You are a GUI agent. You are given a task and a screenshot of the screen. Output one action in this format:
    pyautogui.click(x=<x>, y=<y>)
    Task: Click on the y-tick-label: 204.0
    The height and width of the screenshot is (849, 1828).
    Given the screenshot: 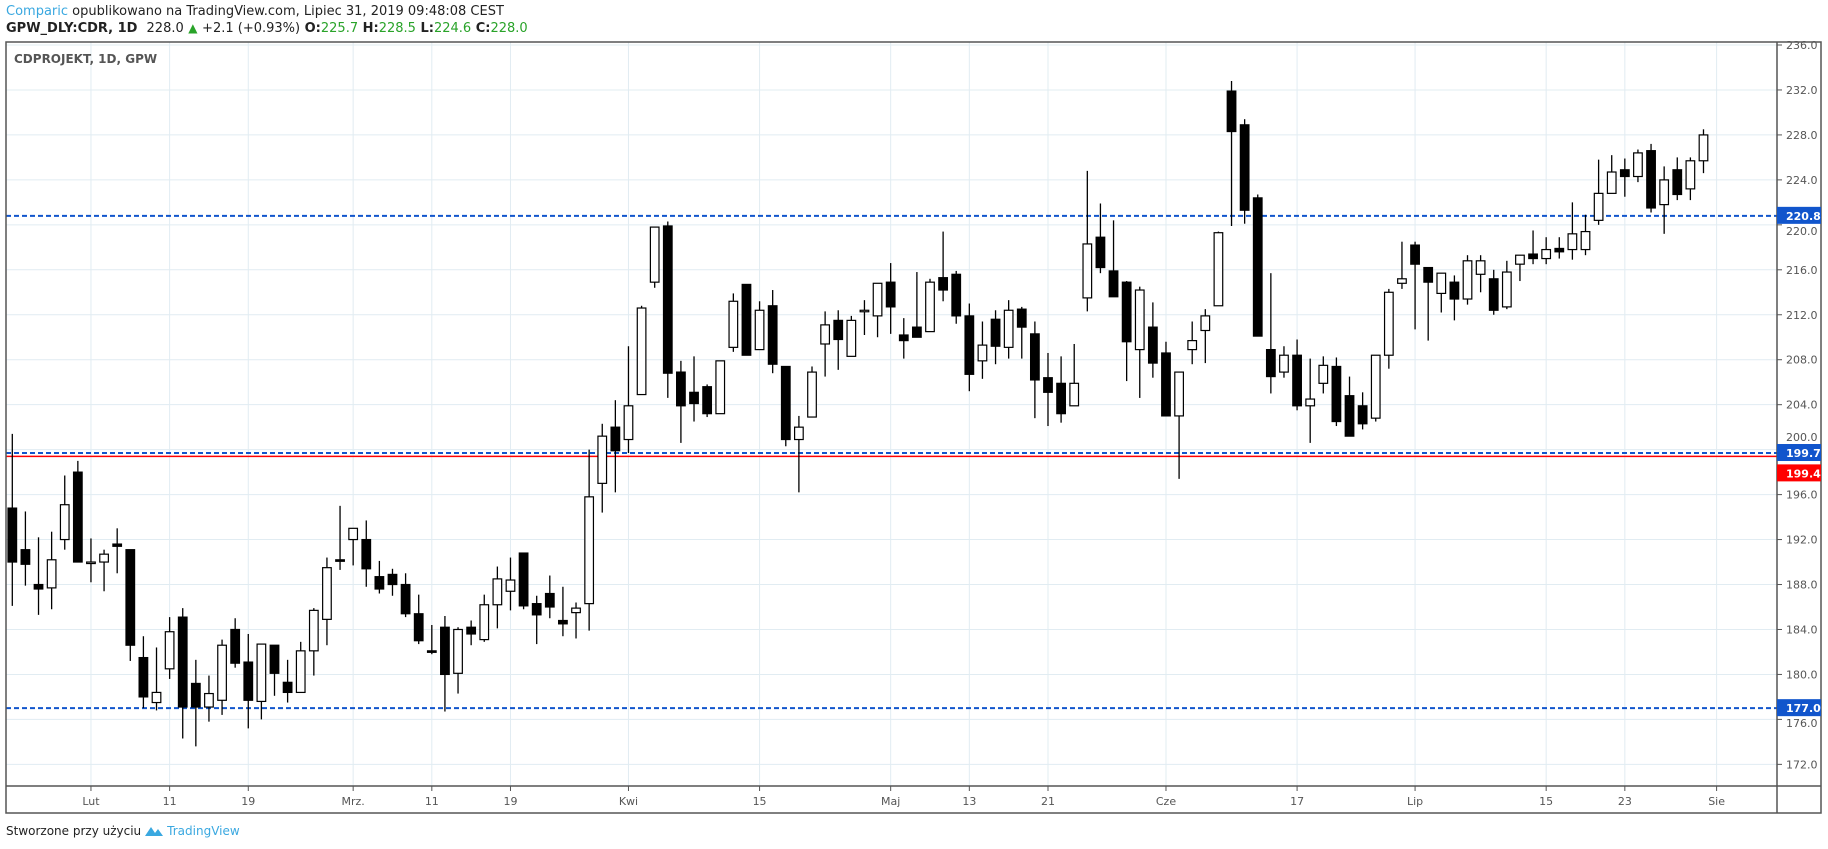 What is the action you would take?
    pyautogui.click(x=1802, y=405)
    